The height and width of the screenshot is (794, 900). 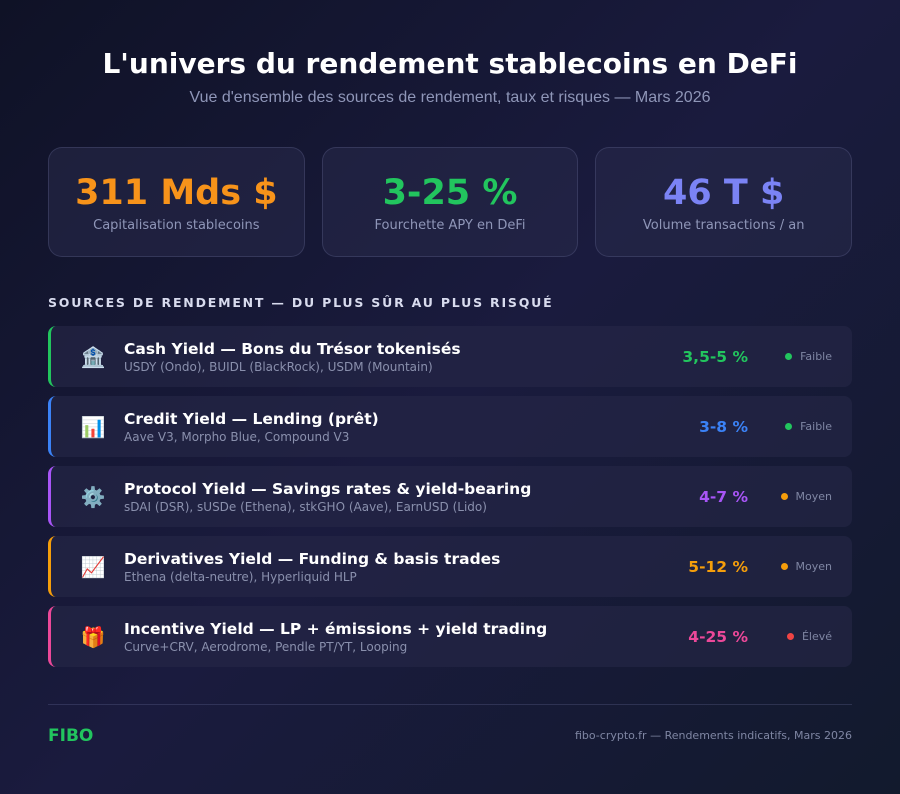 I want to click on stat-card-volume: 46 T $ Volume transactions / an, so click(x=724, y=202).